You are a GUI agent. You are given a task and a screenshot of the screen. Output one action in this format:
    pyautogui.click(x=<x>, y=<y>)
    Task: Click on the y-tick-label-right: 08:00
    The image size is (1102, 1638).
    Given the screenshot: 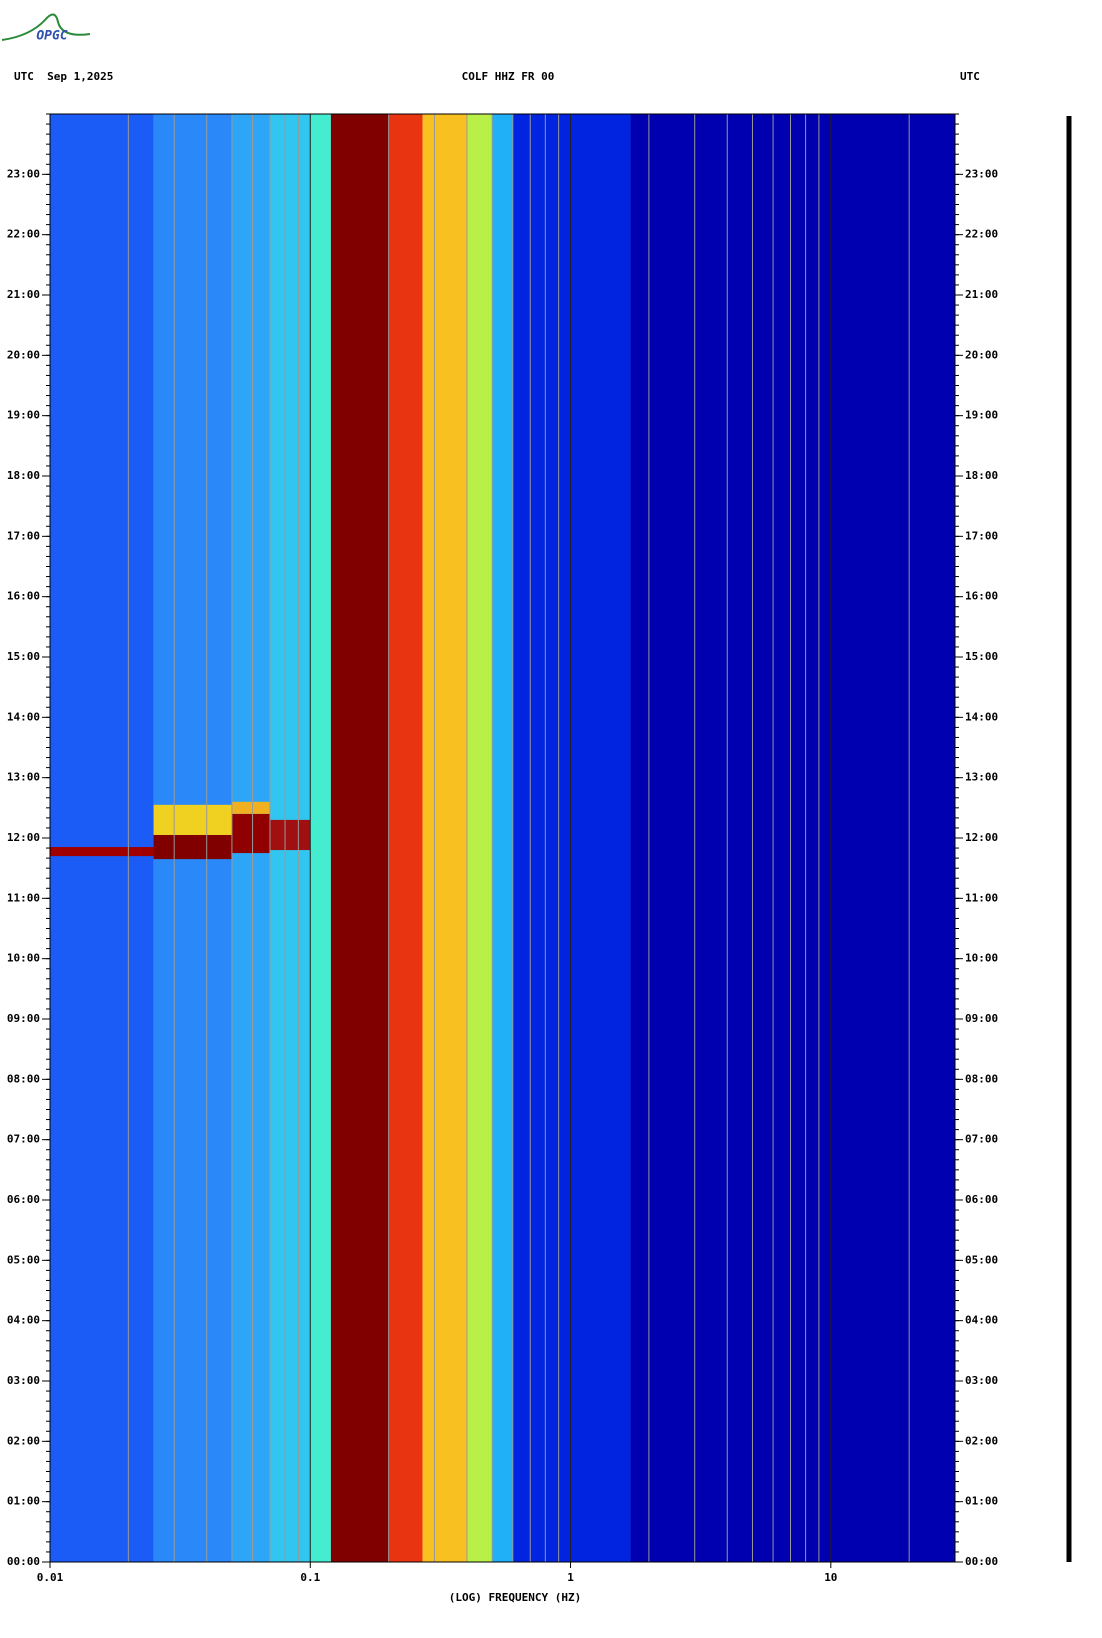 What is the action you would take?
    pyautogui.click(x=981, y=1078)
    